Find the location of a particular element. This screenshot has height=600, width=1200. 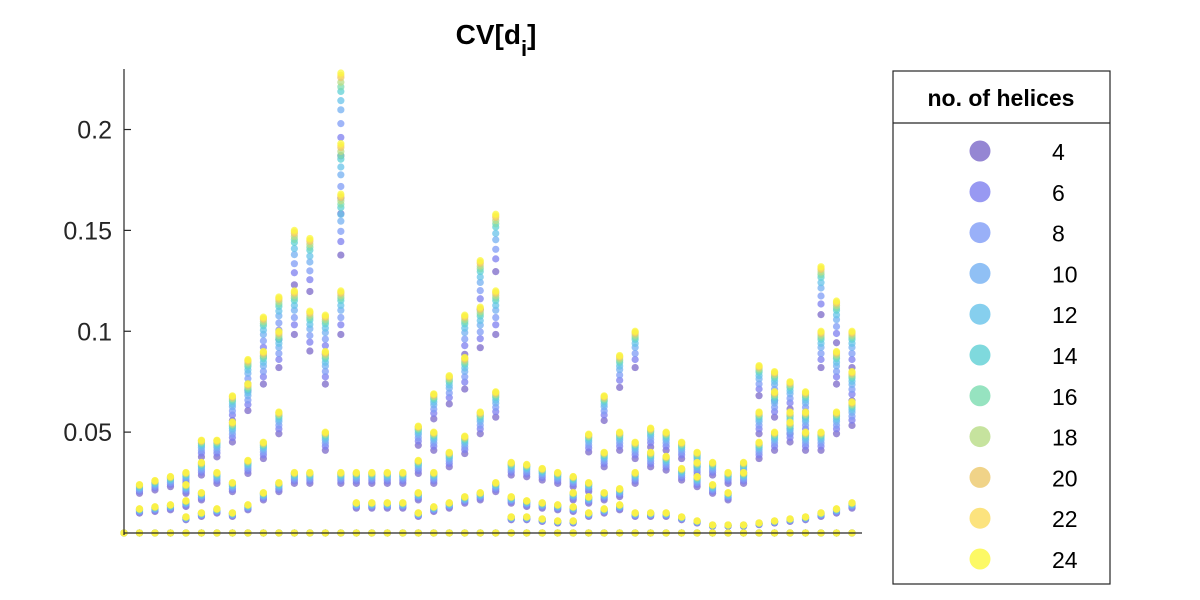

legend-title: no. of helices is located at coordinates (1001, 98).